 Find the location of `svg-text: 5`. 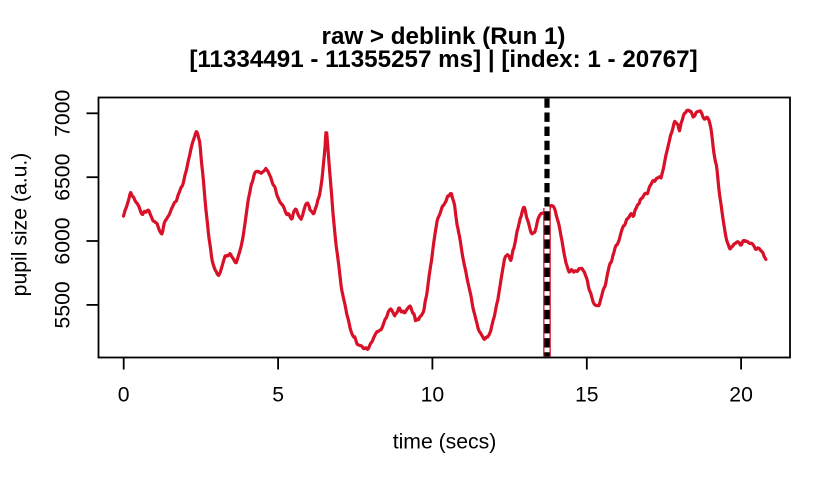

svg-text: 5 is located at coordinates (278, 395).